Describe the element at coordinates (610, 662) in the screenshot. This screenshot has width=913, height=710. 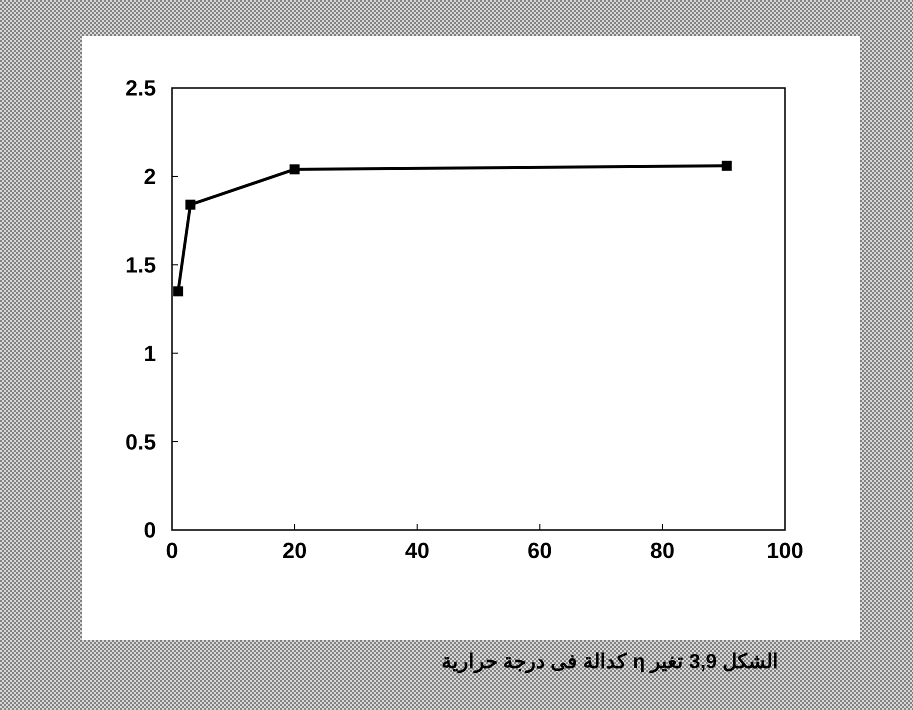
I see `text: الشكل 3,9 تغير η كدالة فى درجة حرارية` at that location.